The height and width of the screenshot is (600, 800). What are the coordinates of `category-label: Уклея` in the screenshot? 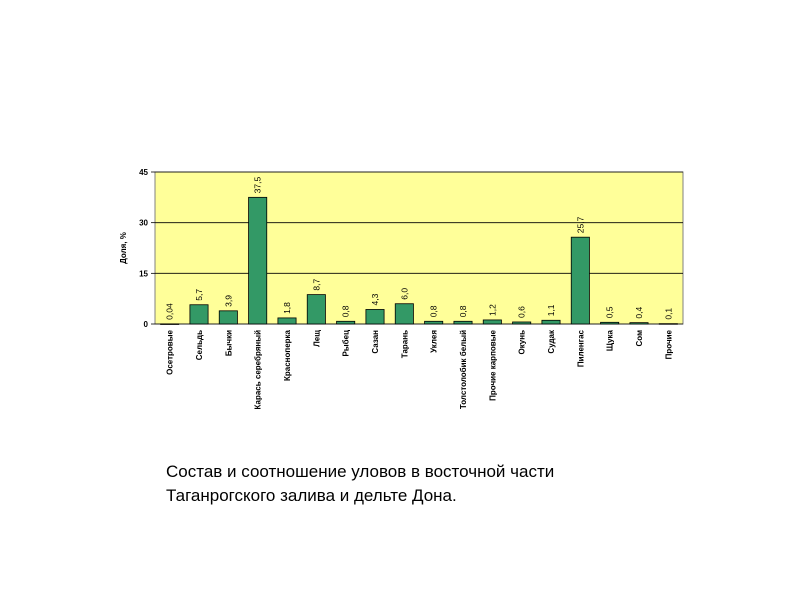 It's located at (434, 341).